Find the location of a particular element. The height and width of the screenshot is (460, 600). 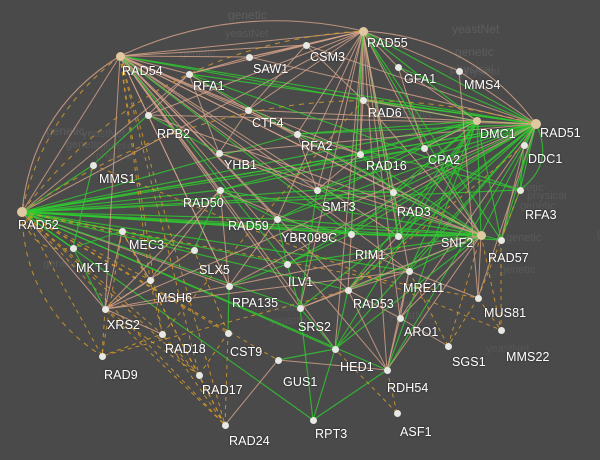

graph-node-ybr099c is located at coordinates (351, 234).